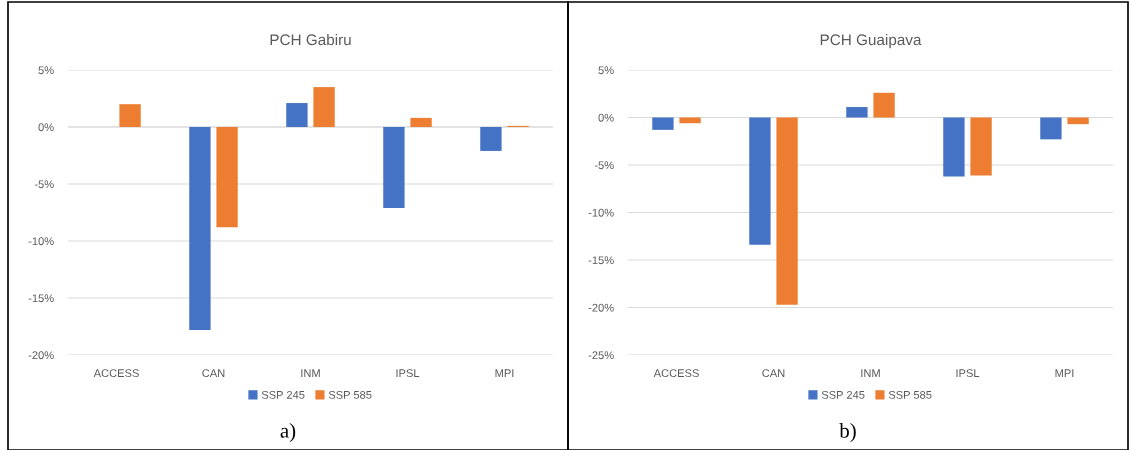  I want to click on chart-title: PCH Guaipava, so click(871, 41).